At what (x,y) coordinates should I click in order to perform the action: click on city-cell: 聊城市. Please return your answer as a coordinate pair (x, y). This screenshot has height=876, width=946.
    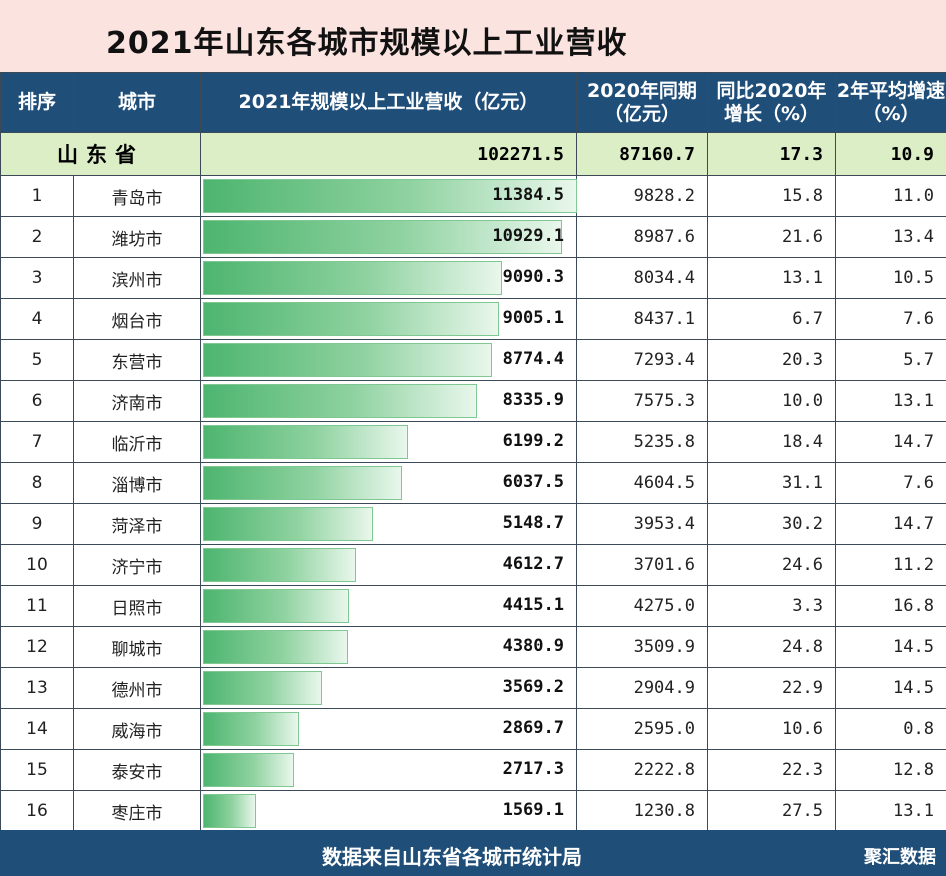
    Looking at the image, I should click on (137, 647).